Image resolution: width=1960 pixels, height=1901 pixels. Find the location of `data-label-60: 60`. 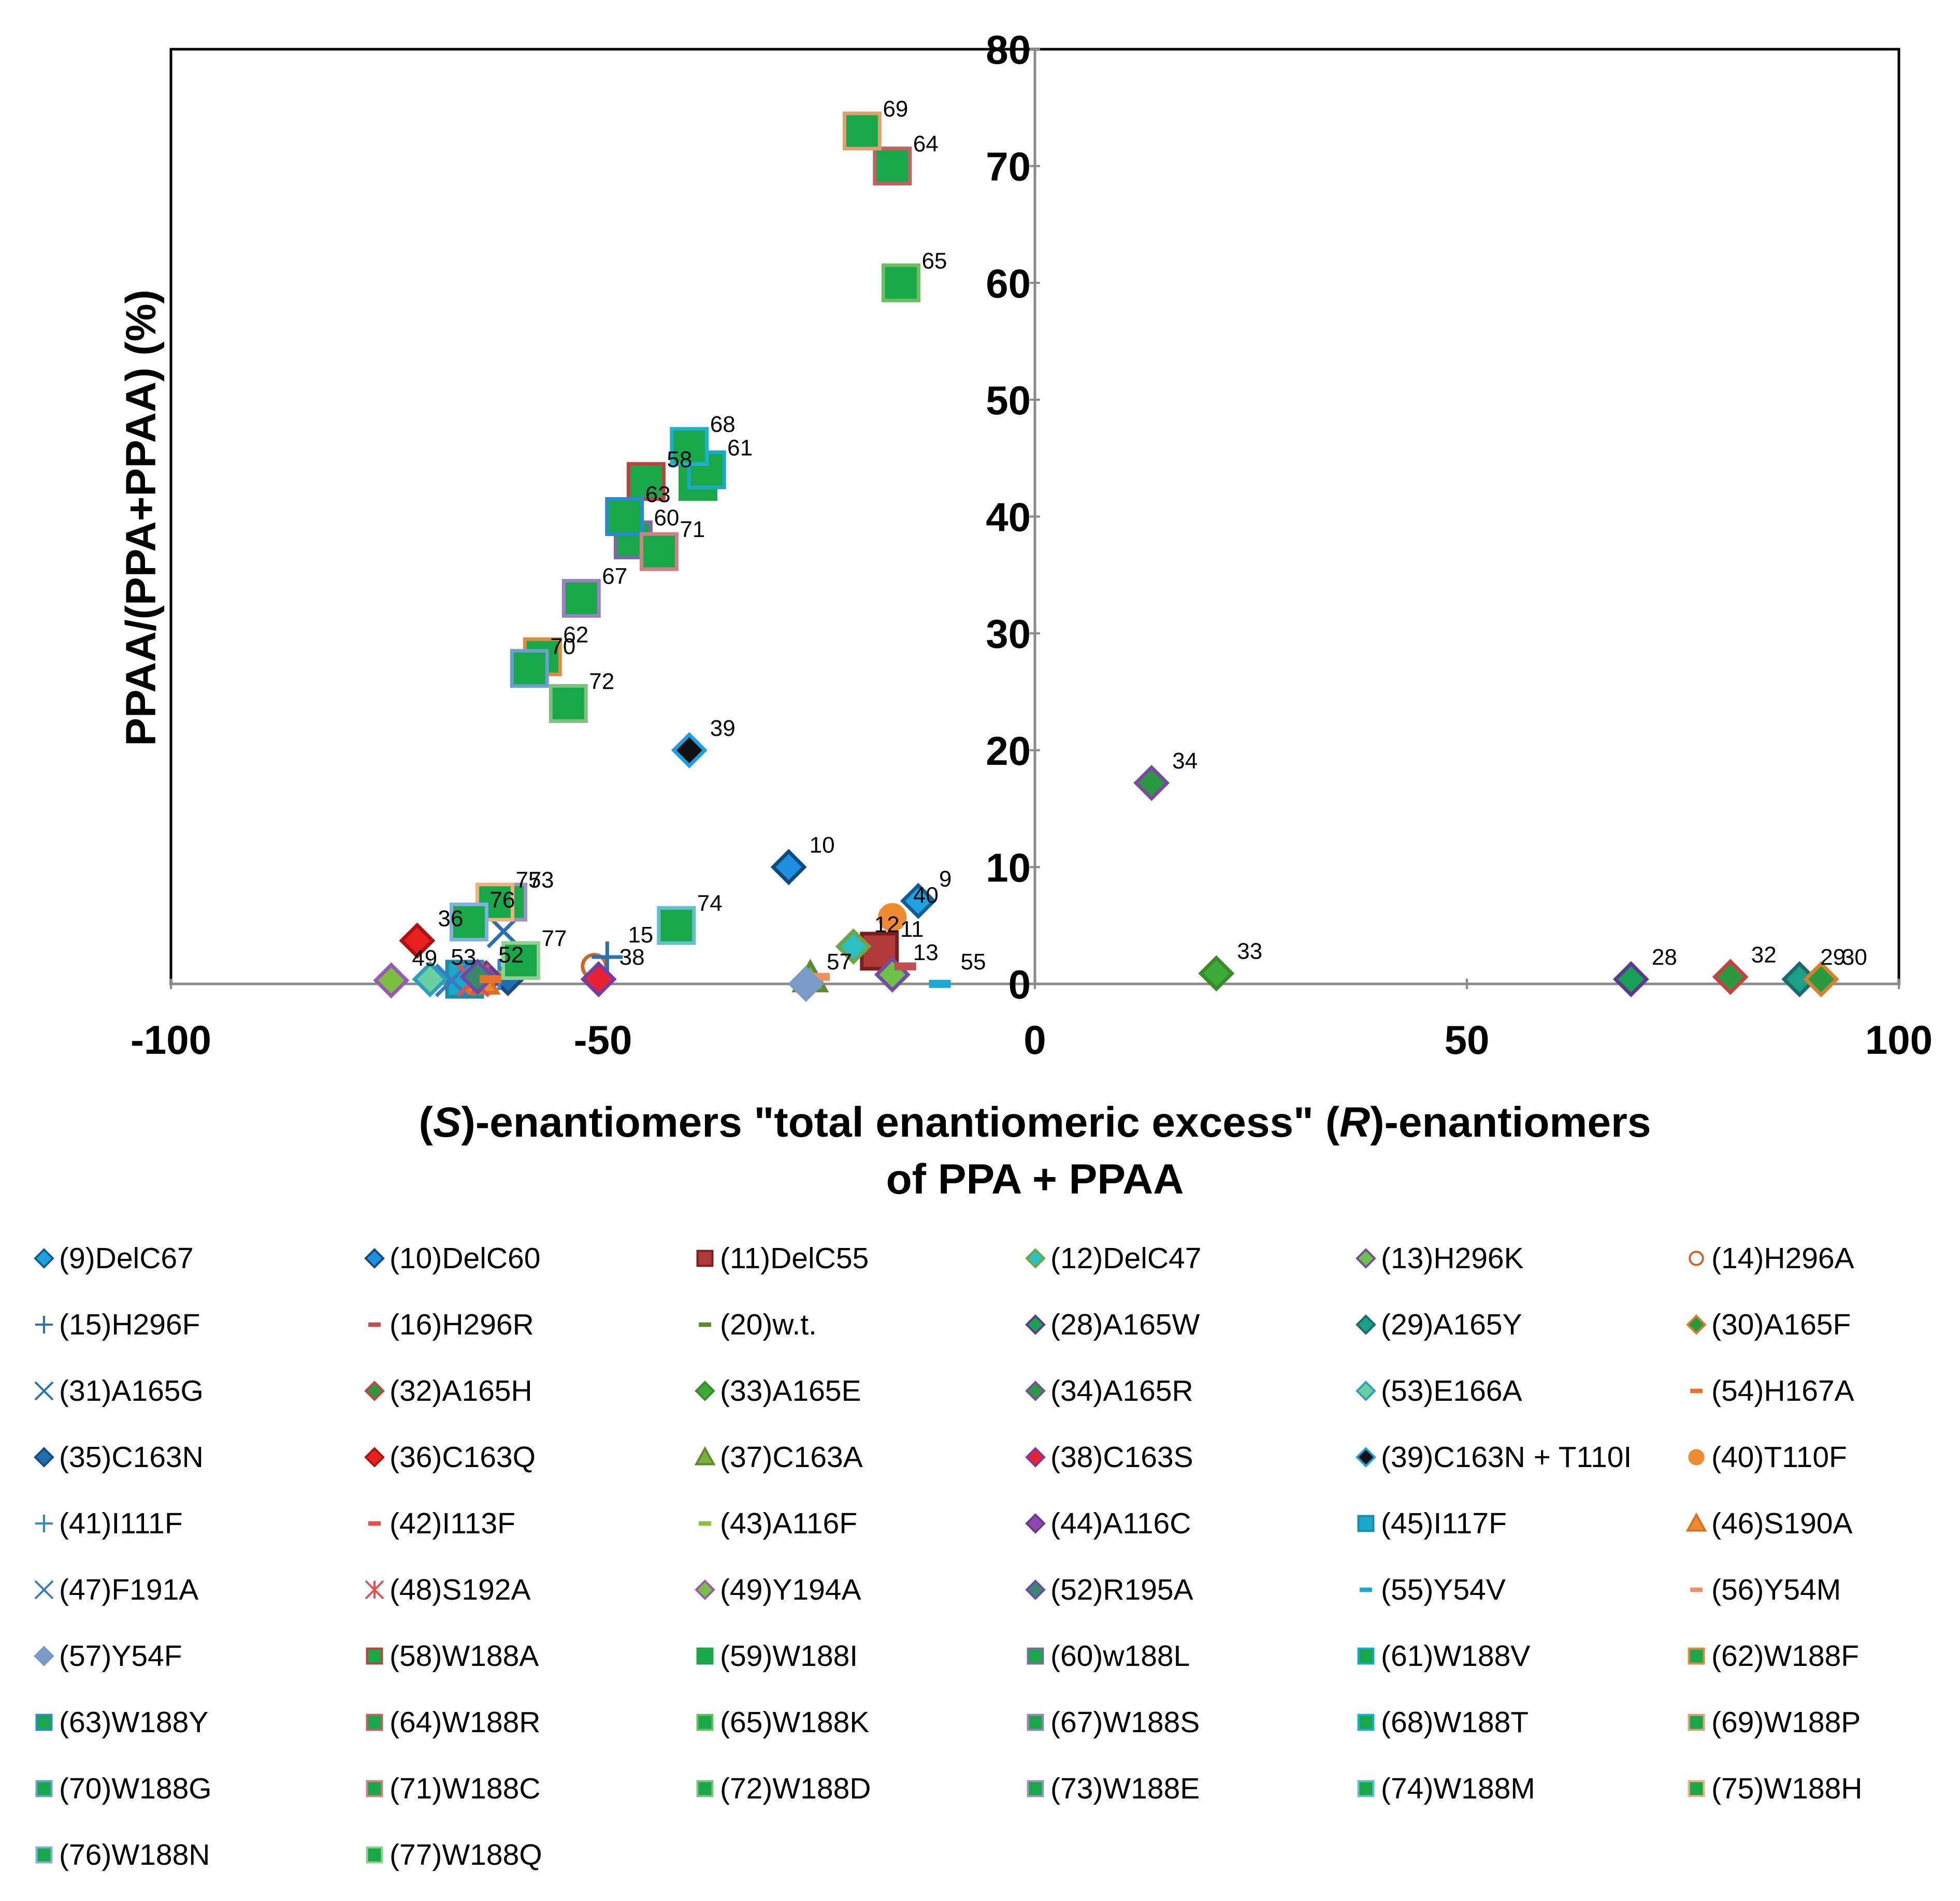

data-label-60: 60 is located at coordinates (666, 518).